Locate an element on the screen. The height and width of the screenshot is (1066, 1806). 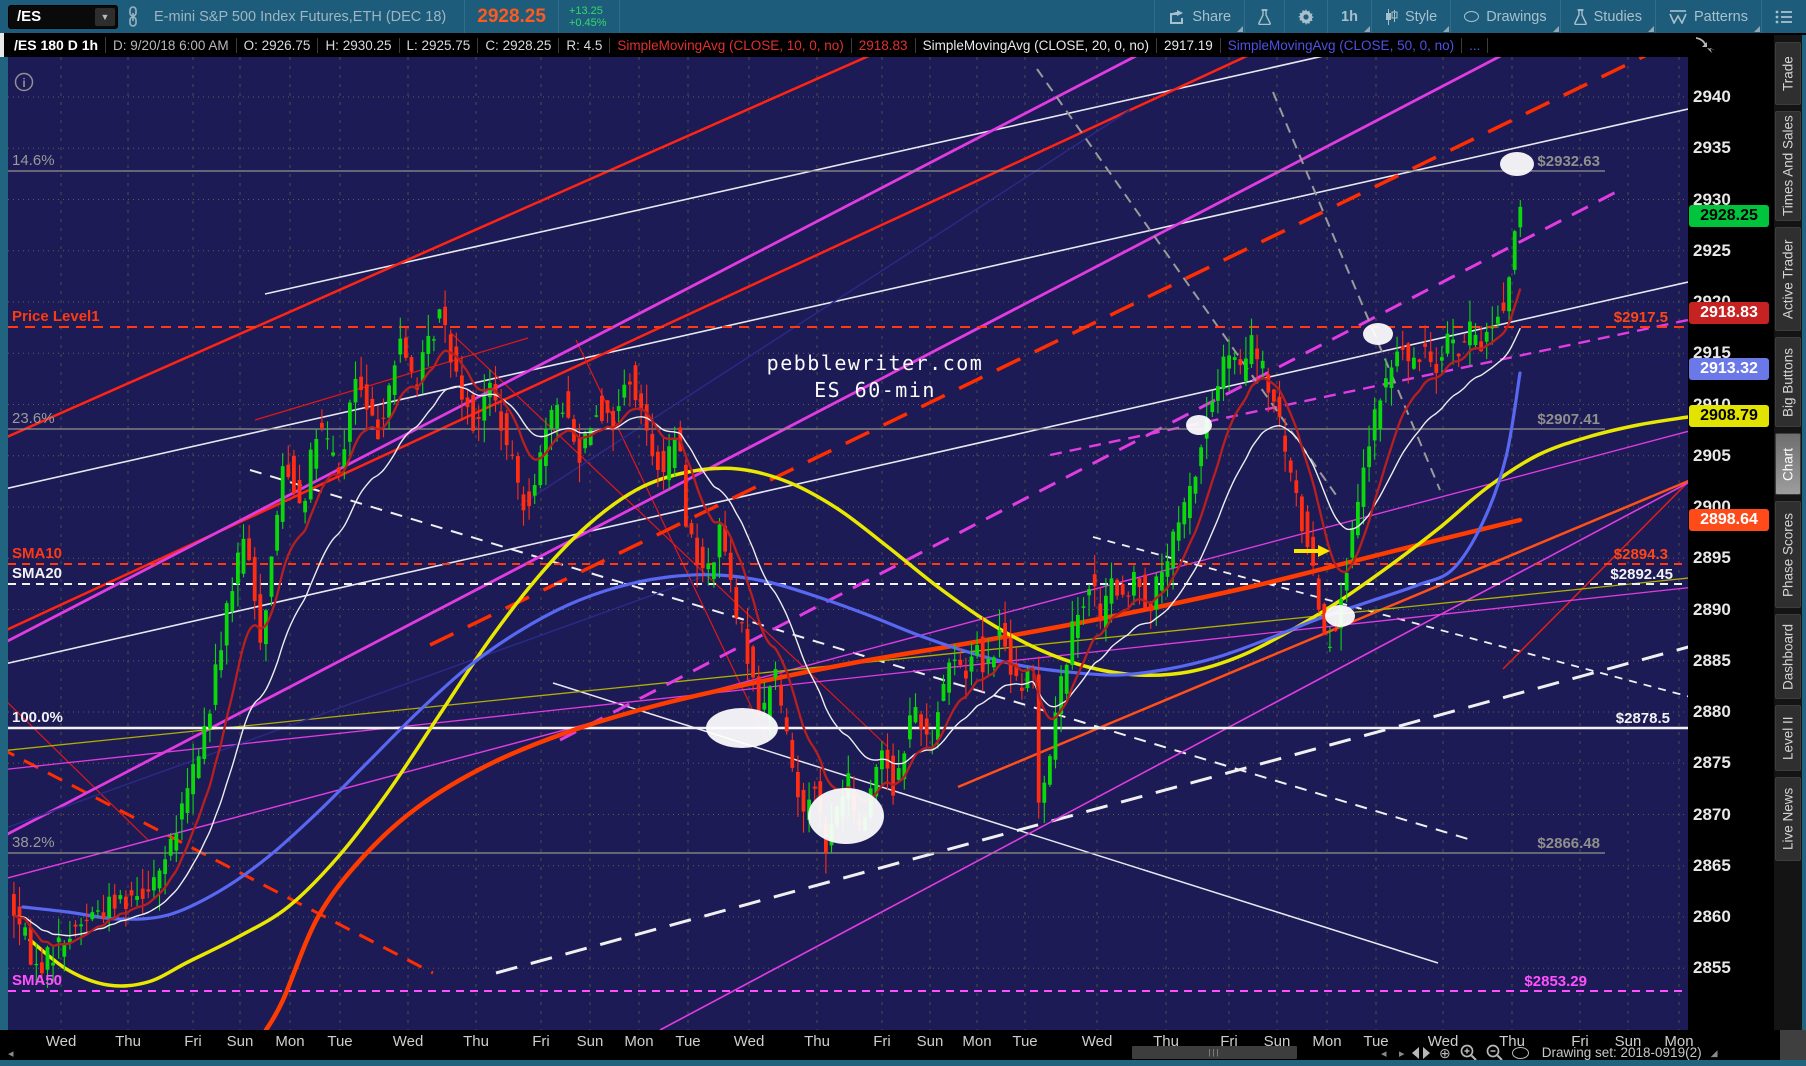
scroll-left-far-icon: ◂ is located at coordinates (11, 1054).